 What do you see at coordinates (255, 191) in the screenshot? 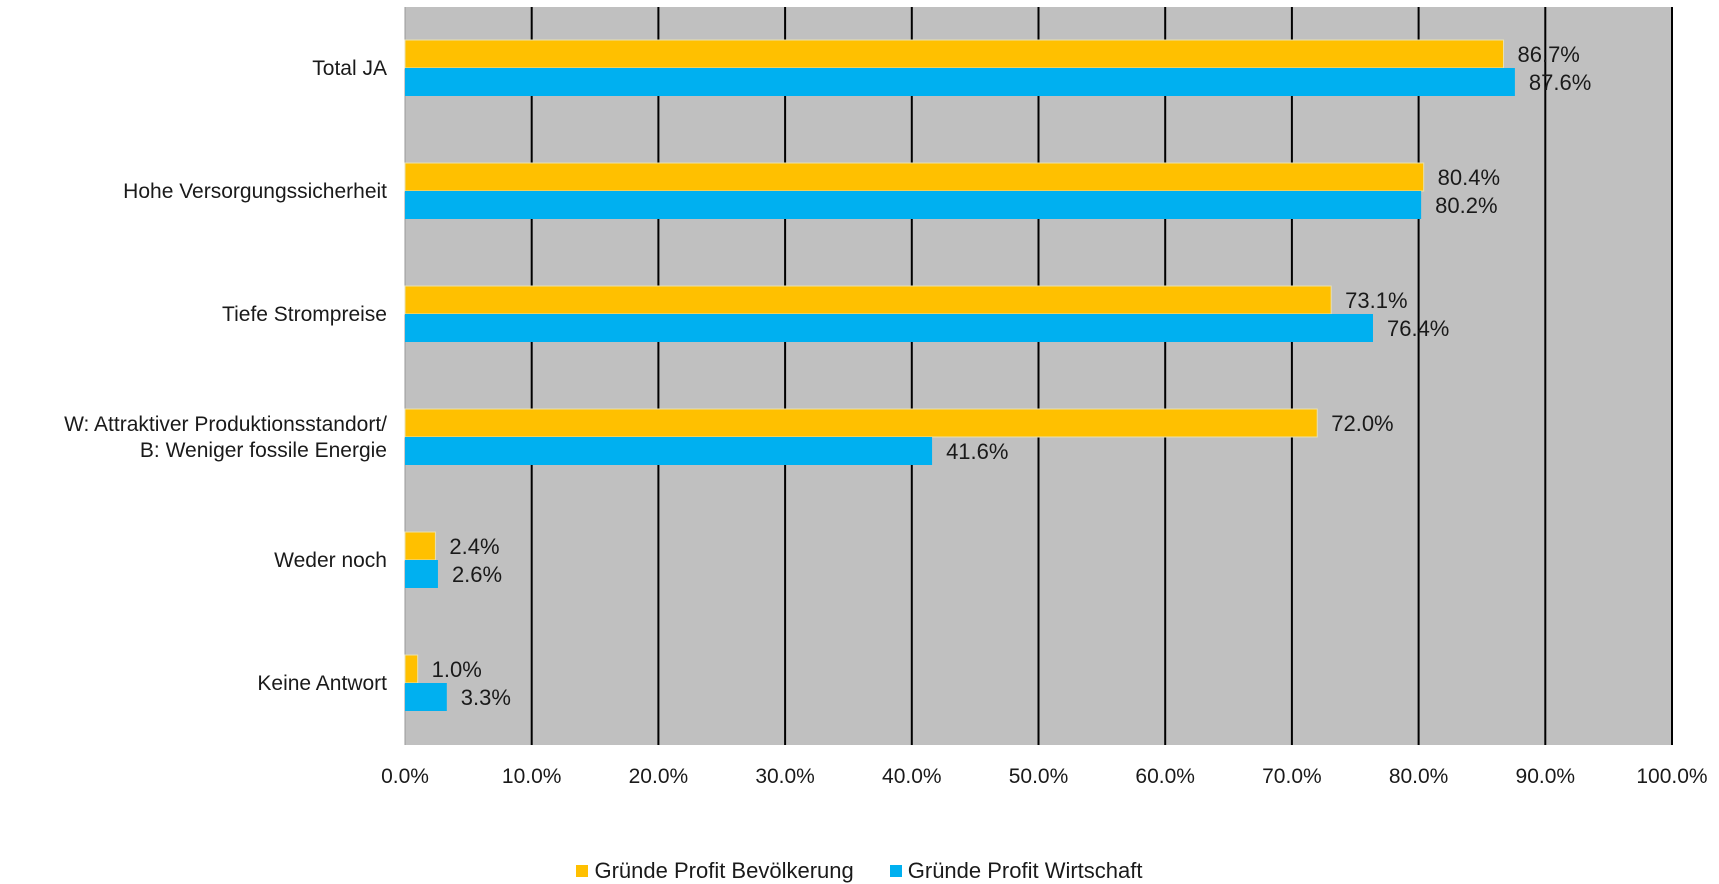
I see `category-label: Hohe Versorgungssicherheit` at bounding box center [255, 191].